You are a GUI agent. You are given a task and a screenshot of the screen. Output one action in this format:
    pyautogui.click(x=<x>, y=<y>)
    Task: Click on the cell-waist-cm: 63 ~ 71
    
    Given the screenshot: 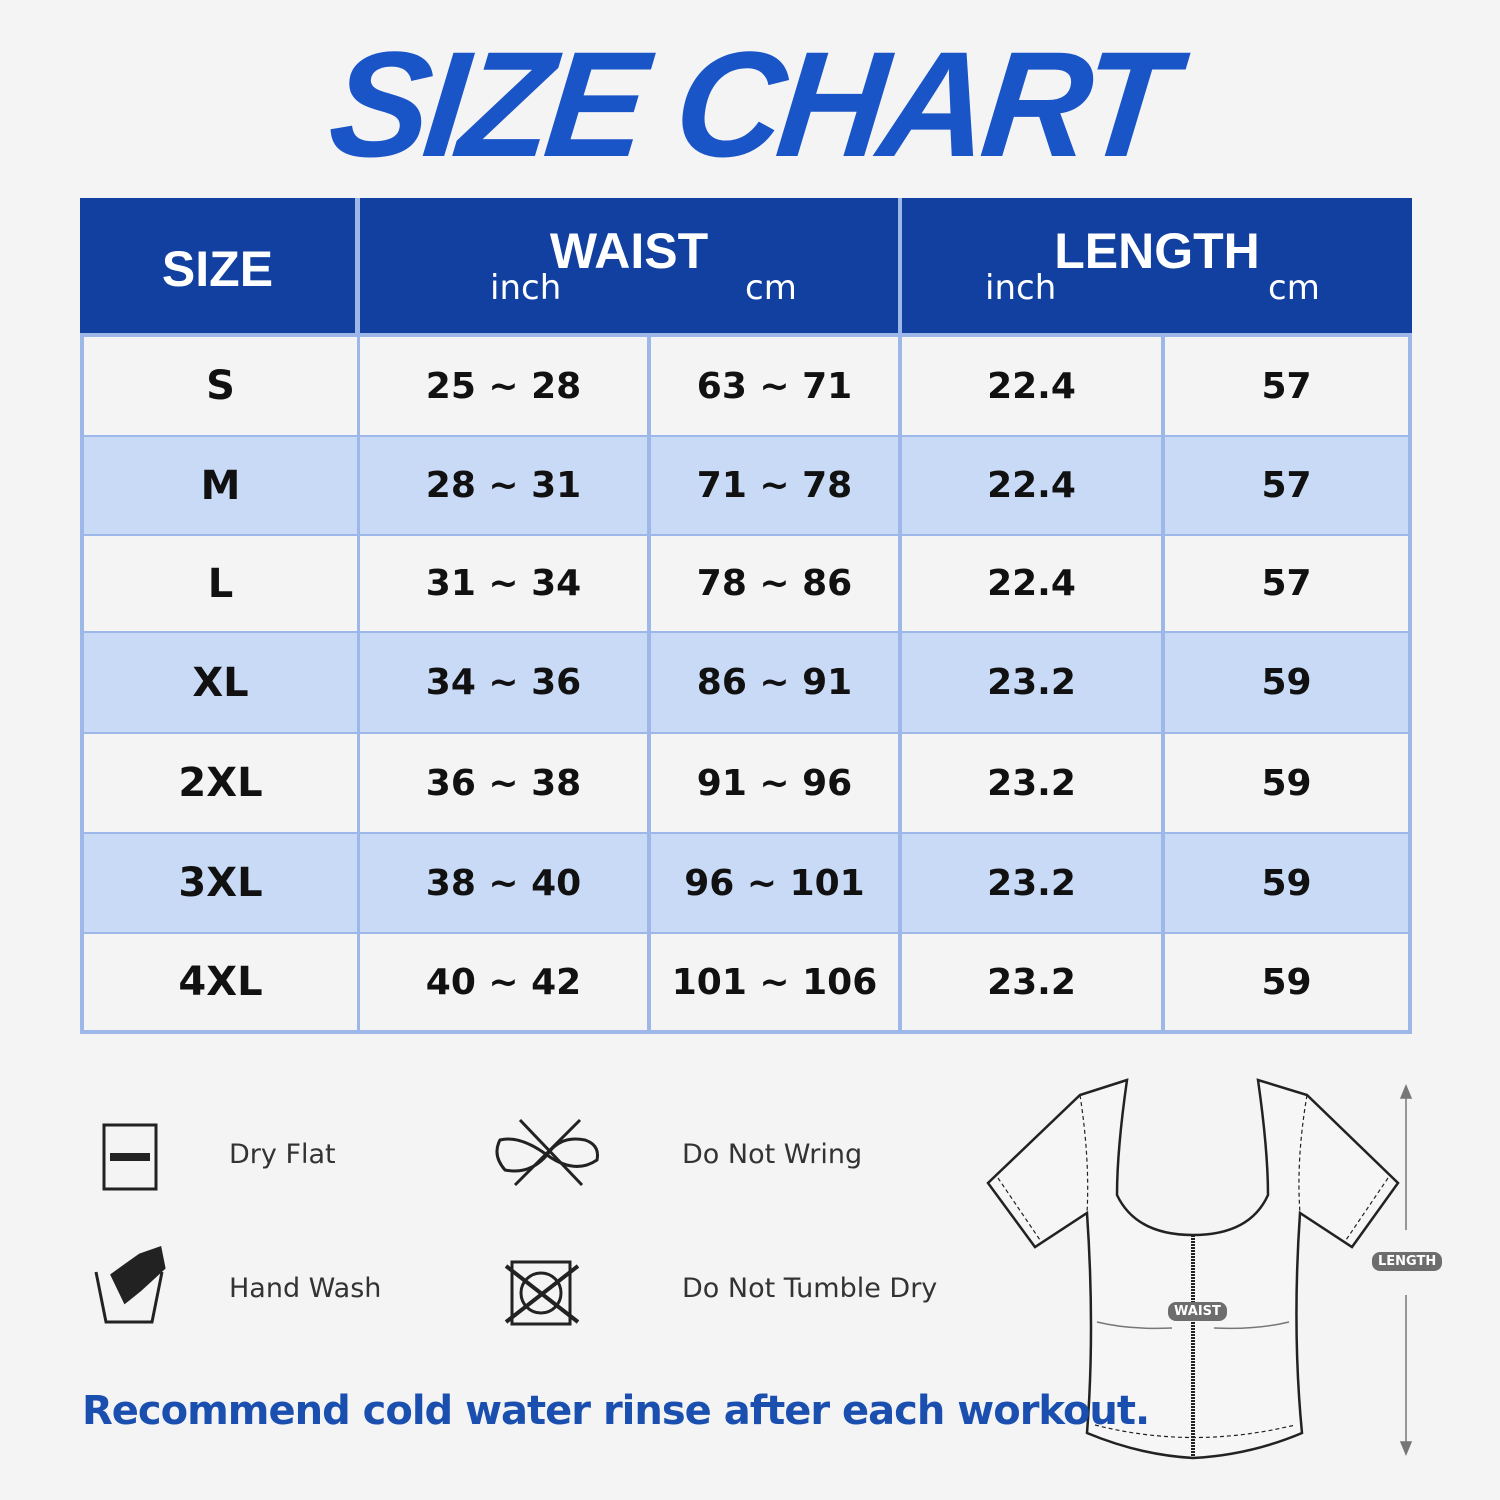 What is the action you would take?
    pyautogui.click(x=774, y=386)
    